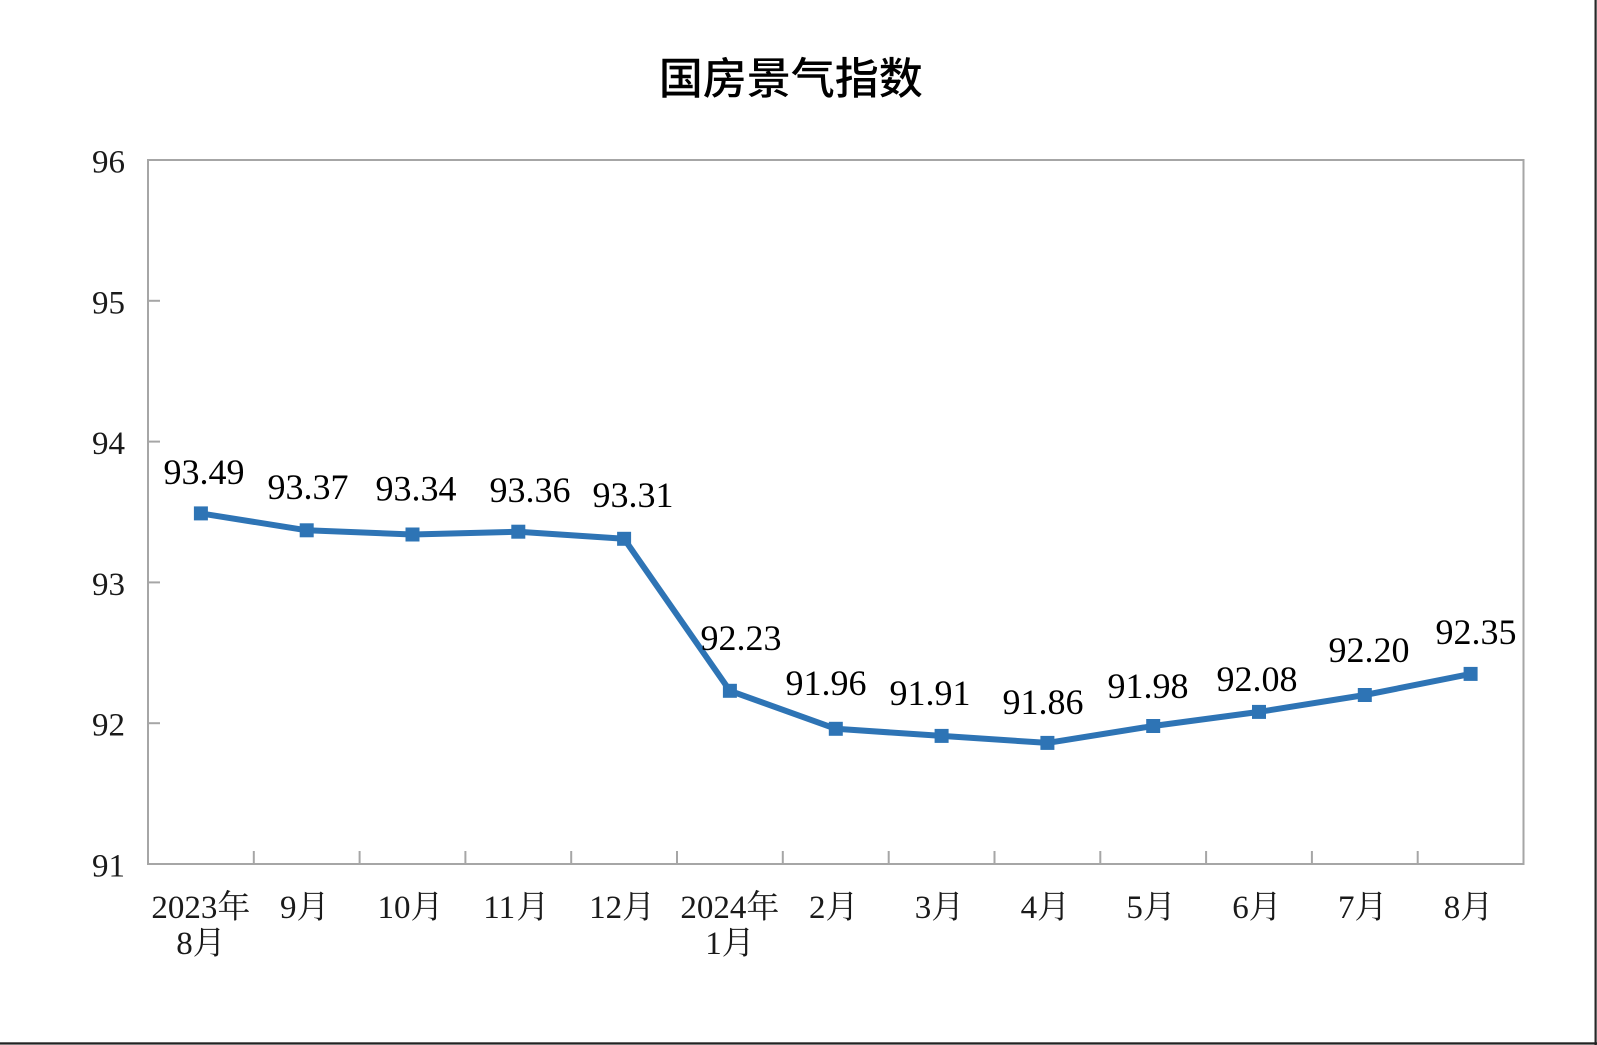 This screenshot has width=1597, height=1045. What do you see at coordinates (204, 472) in the screenshot?
I see `svg-text: 93.49` at bounding box center [204, 472].